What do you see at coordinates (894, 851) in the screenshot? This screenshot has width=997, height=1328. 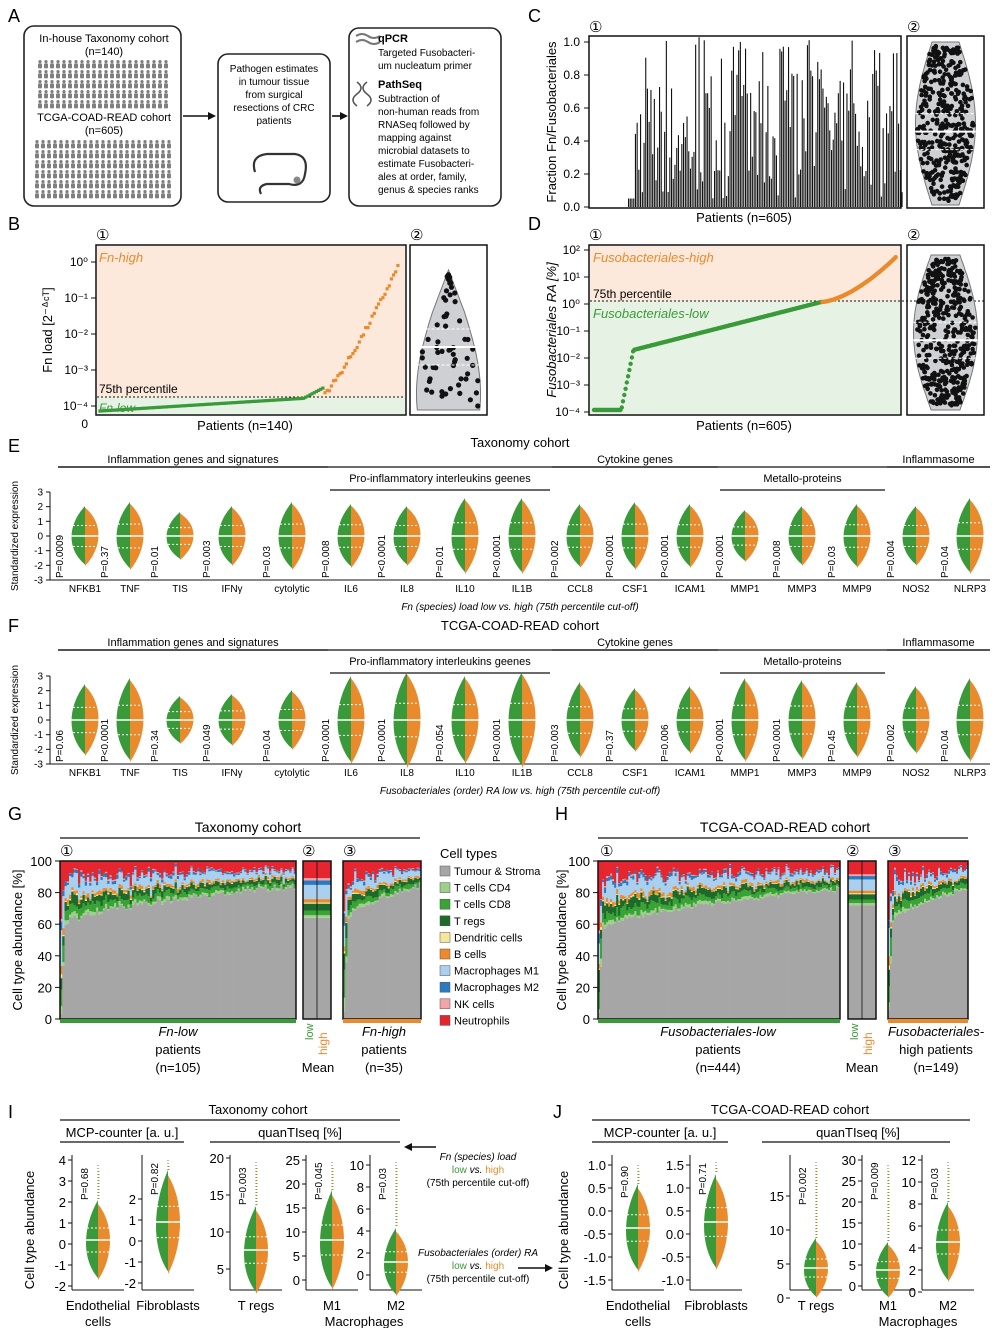 I see `circle-3: ③` at bounding box center [894, 851].